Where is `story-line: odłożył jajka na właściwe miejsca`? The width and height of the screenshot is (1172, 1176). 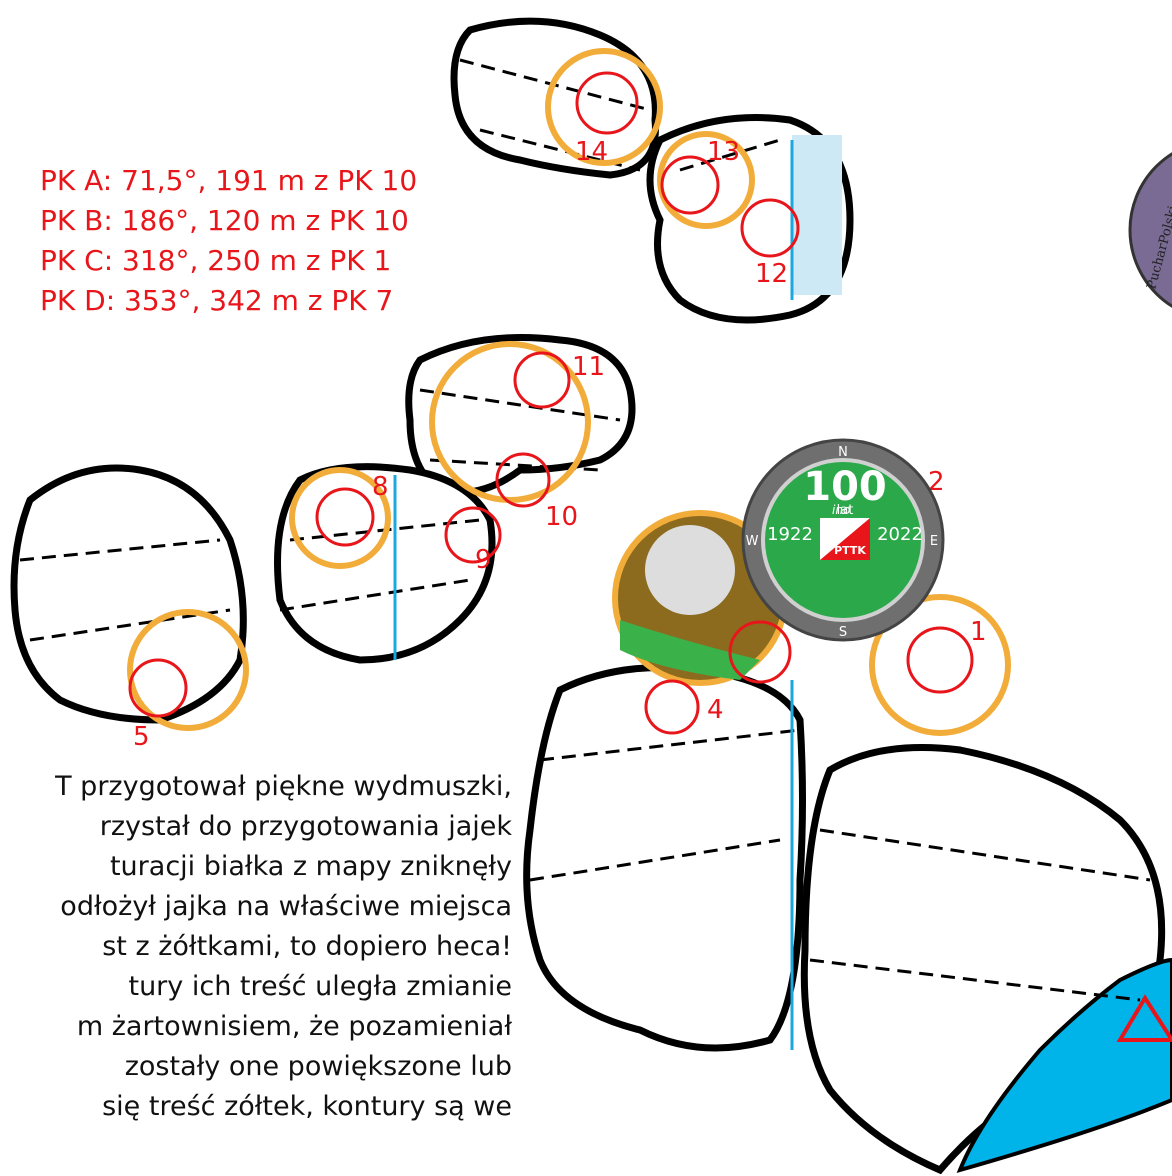 story-line: odłożył jajka na właściwe miejsca is located at coordinates (286, 906).